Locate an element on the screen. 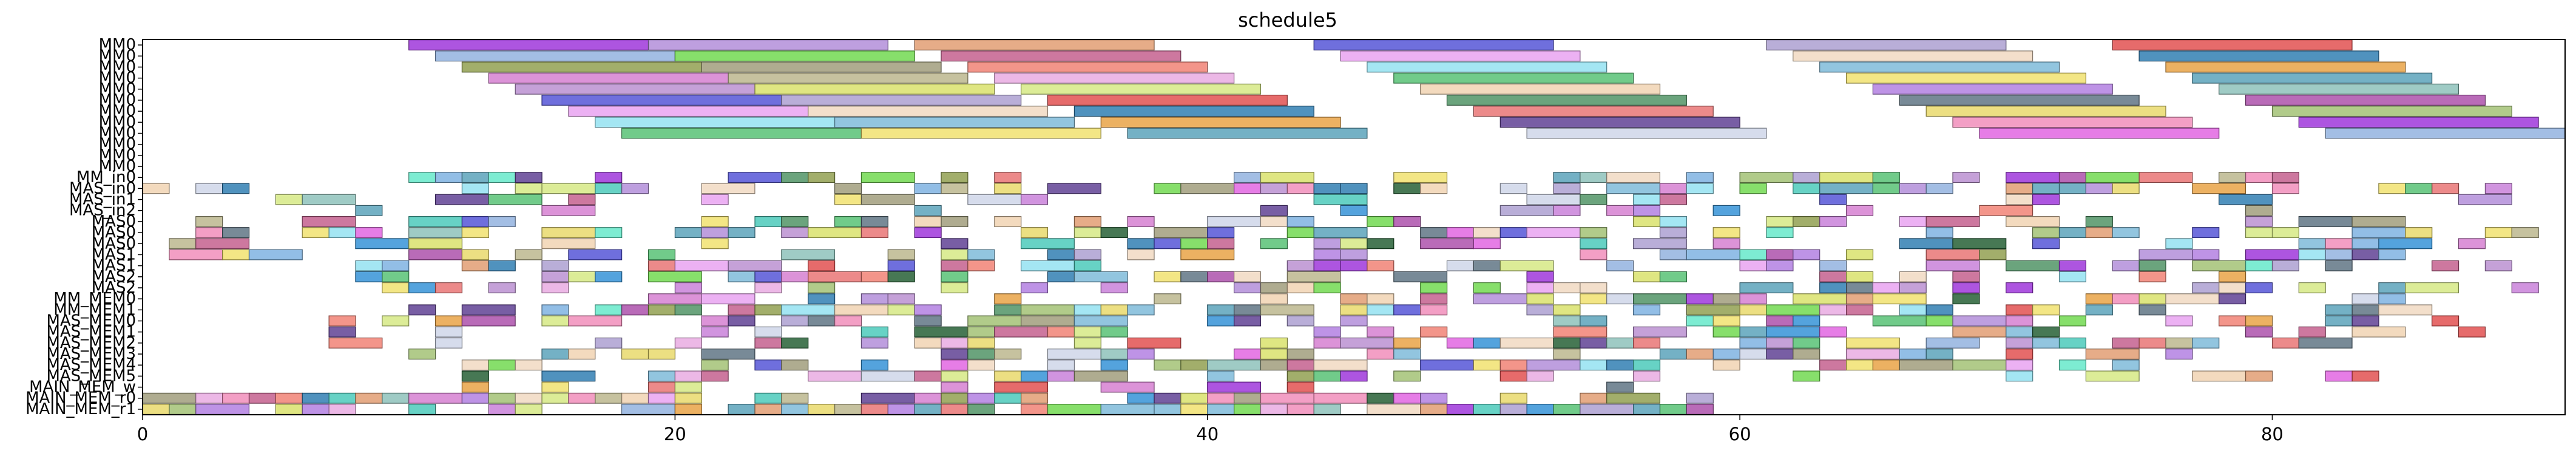  y-tick-label: MAS0 is located at coordinates (114, 243).